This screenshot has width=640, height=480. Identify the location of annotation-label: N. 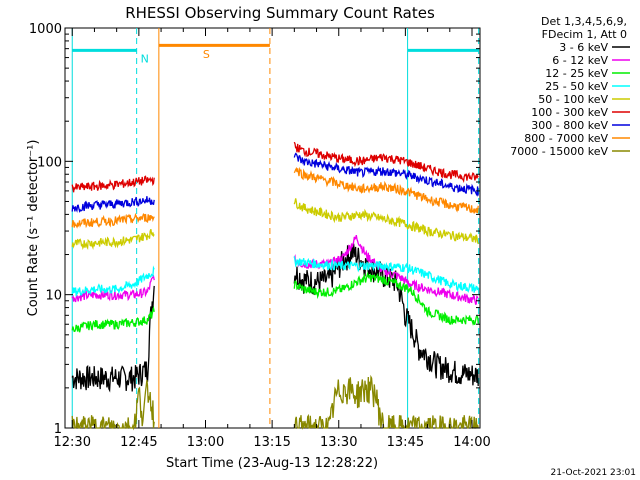
(145, 58).